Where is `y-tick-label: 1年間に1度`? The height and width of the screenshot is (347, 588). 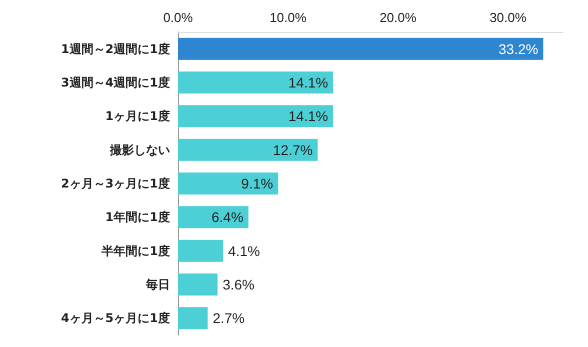
y-tick-label: 1年間に1度 is located at coordinates (137, 217).